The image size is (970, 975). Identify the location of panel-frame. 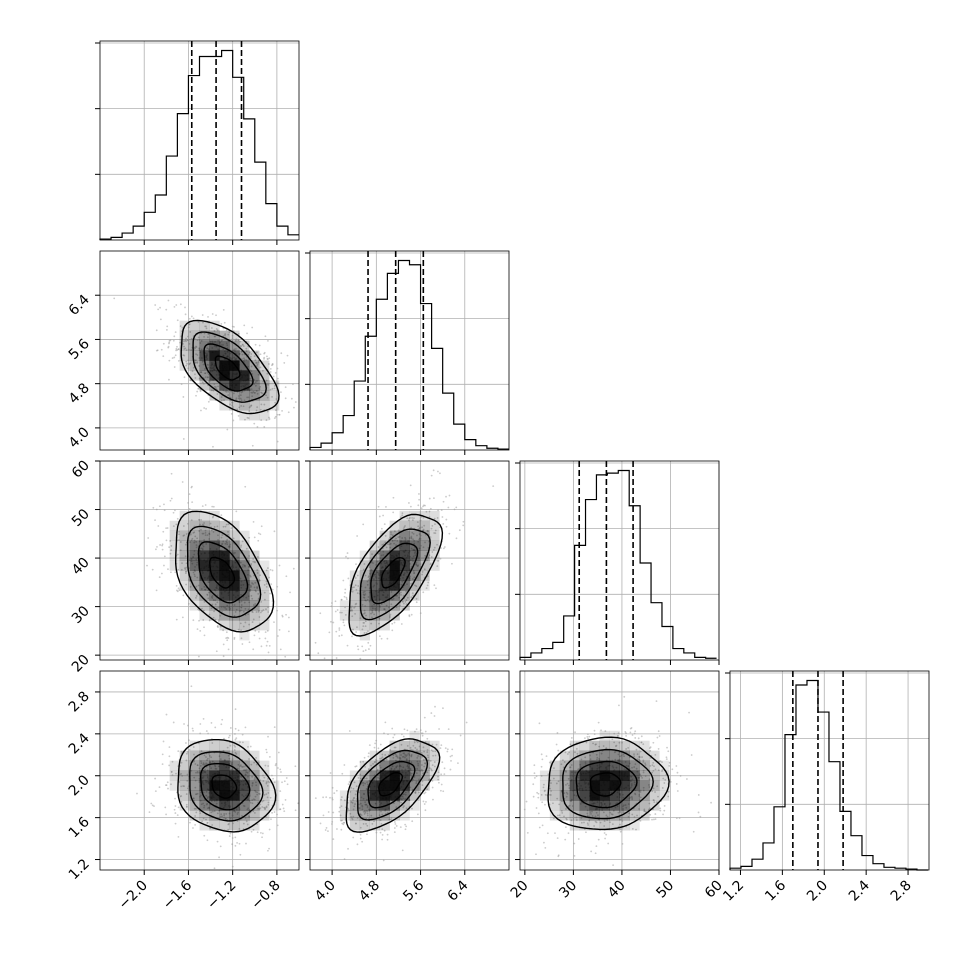
(199, 770).